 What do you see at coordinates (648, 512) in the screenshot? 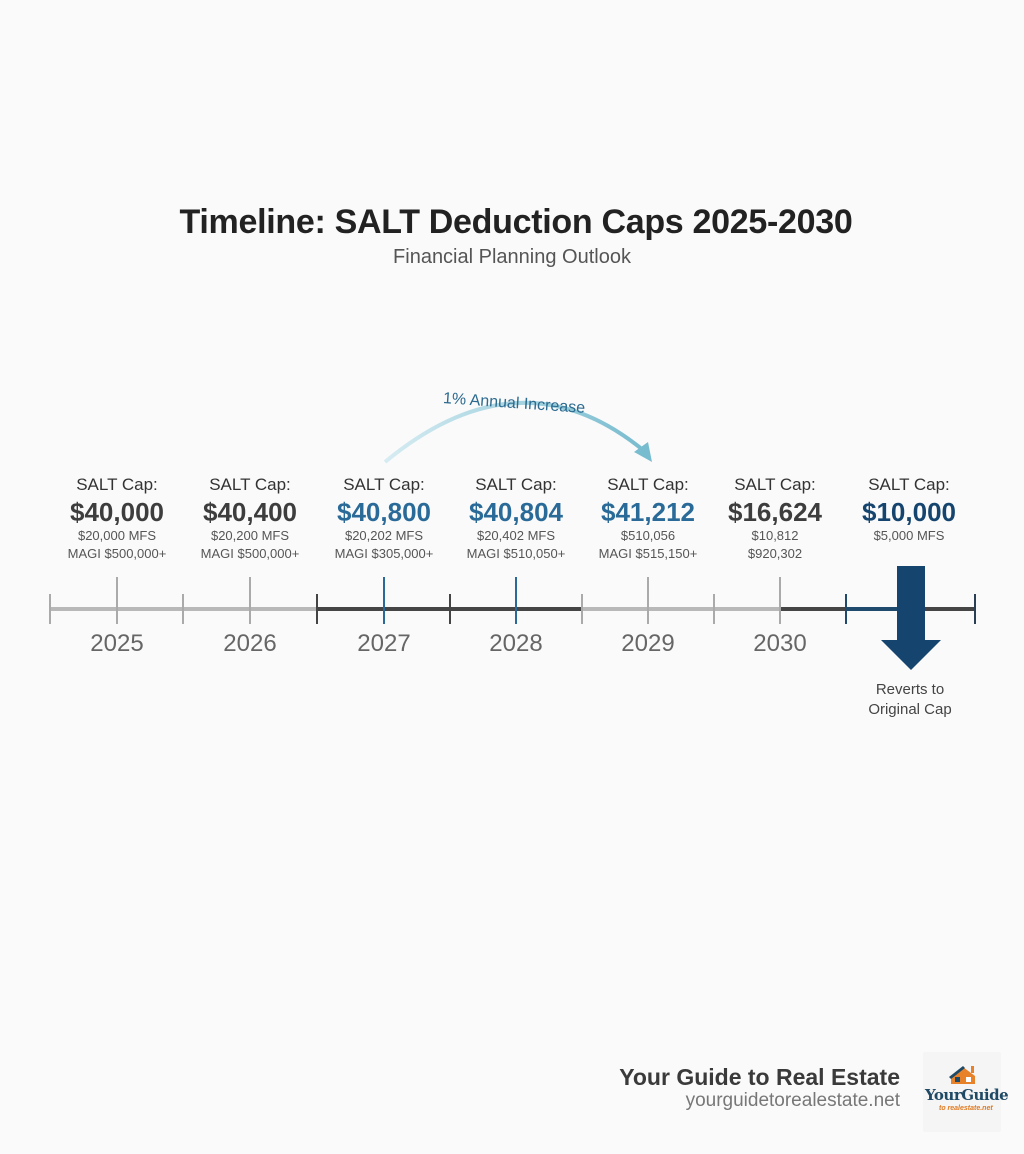
I see `cap-amount: $41,212` at bounding box center [648, 512].